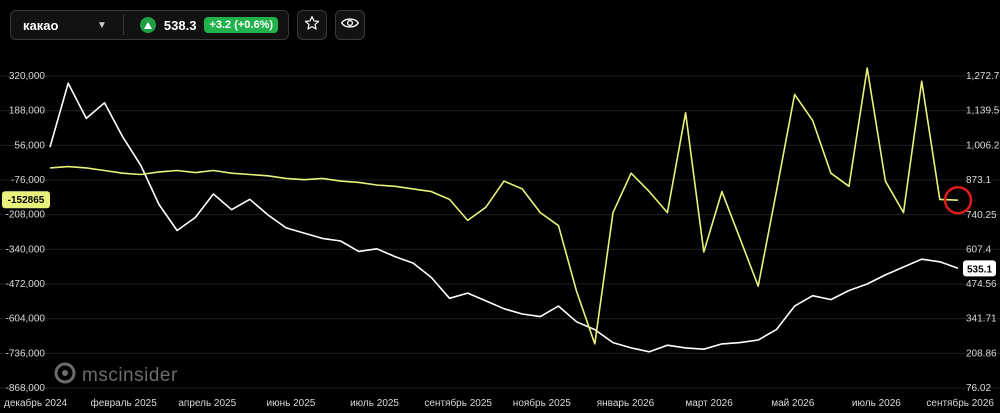 Image resolution: width=1000 pixels, height=413 pixels. I want to click on right-value-badge, so click(979, 268).